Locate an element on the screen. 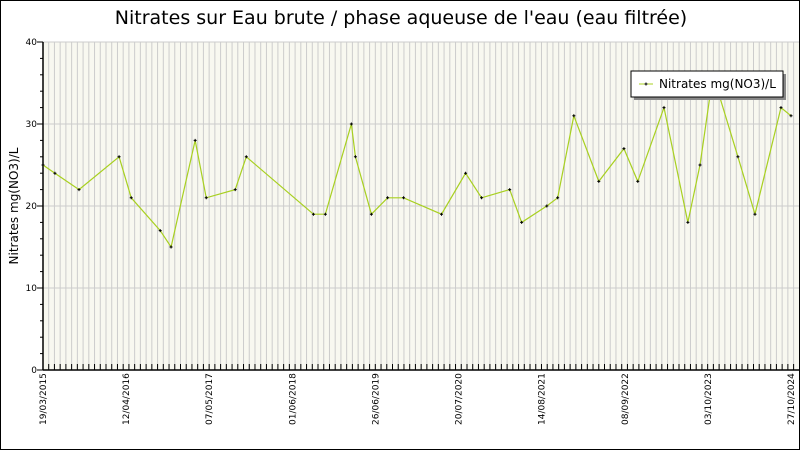  x-tick-label: 03/10/2023 is located at coordinates (709, 399).